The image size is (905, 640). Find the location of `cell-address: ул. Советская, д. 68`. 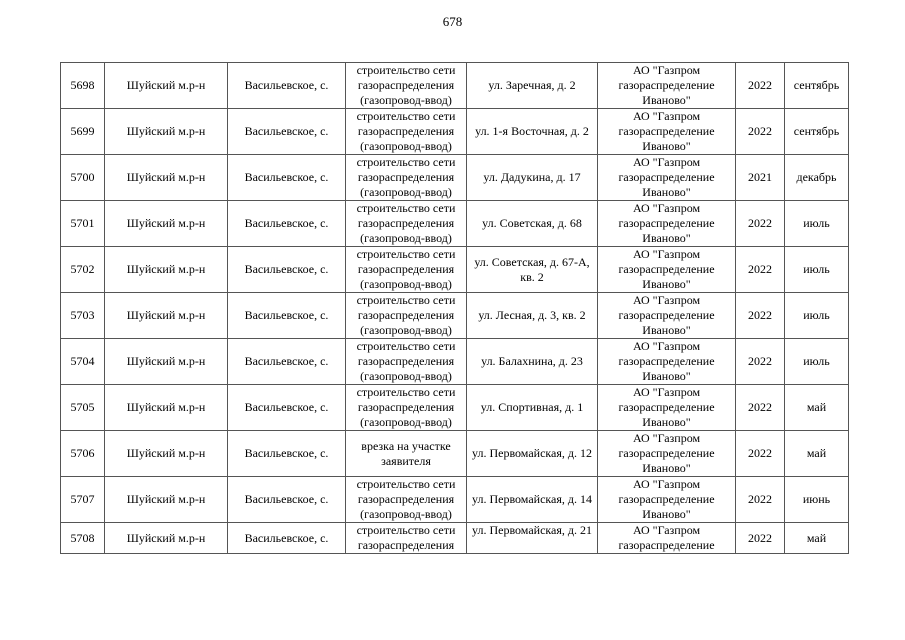

cell-address: ул. Советская, д. 68 is located at coordinates (532, 223).